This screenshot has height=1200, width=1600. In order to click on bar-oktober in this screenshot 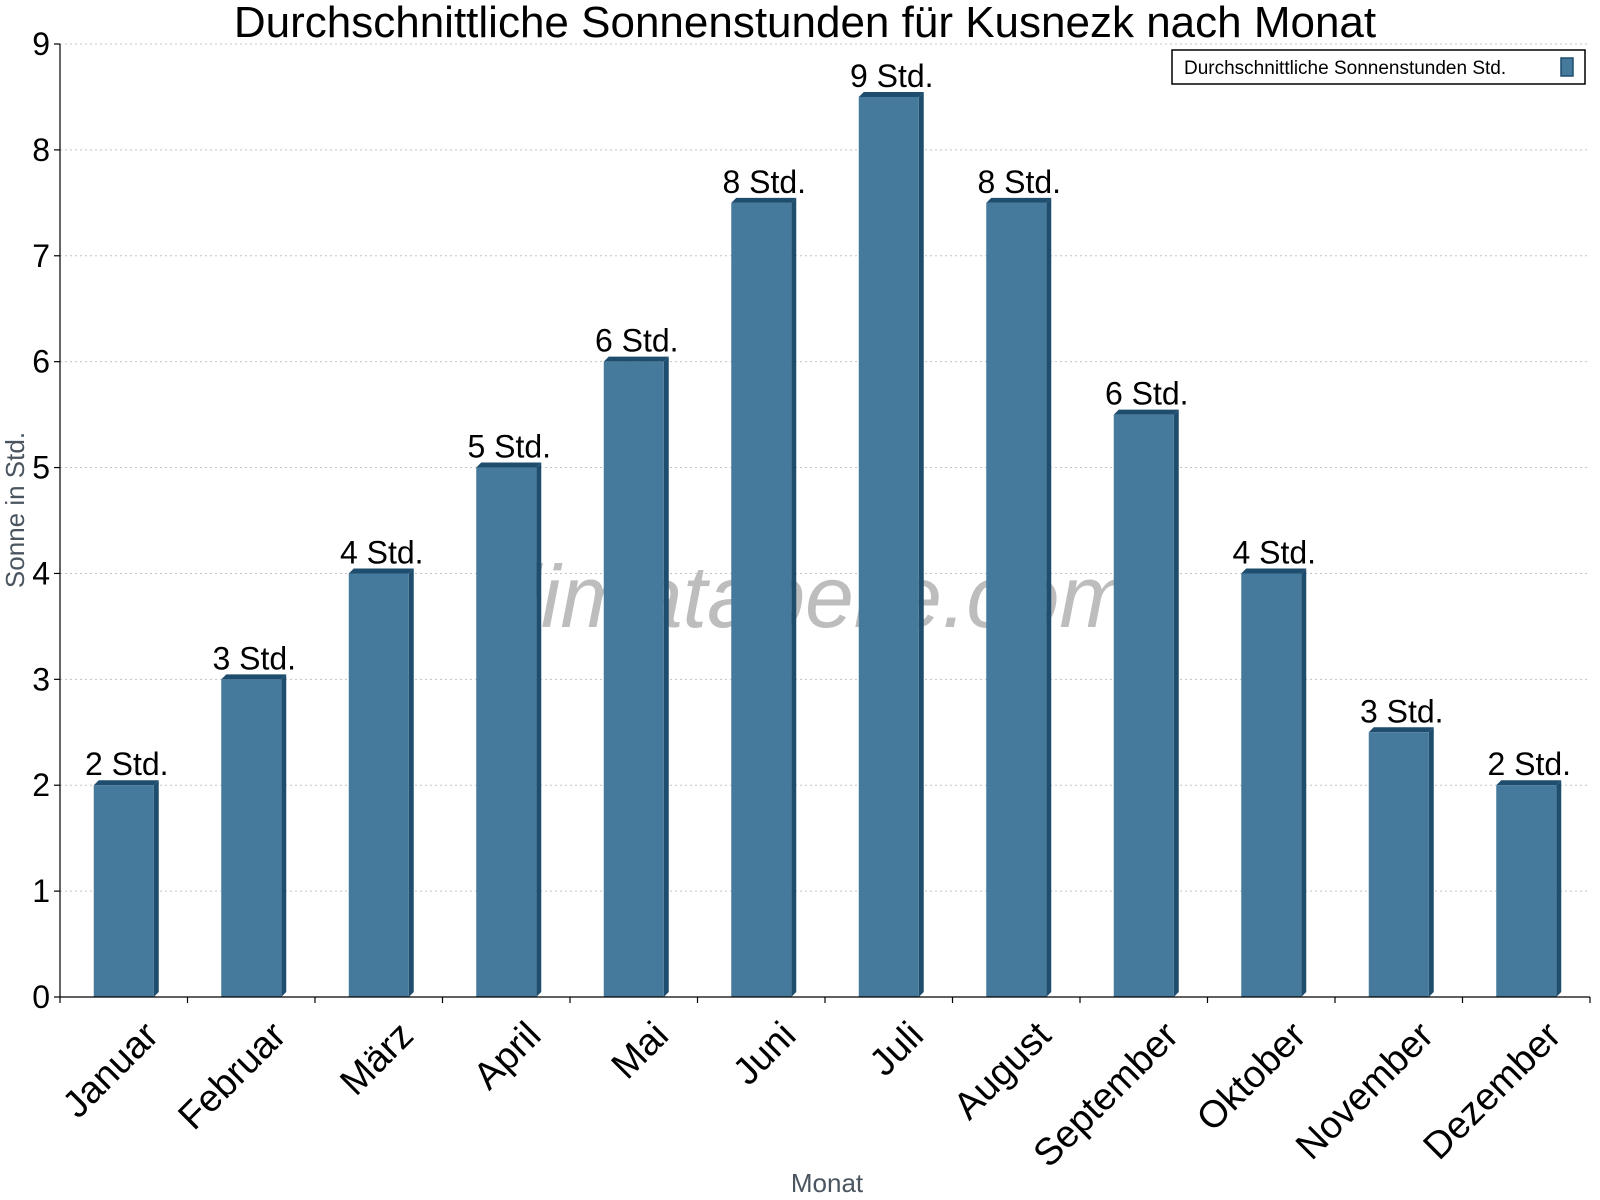, I will do `click(1274, 782)`.